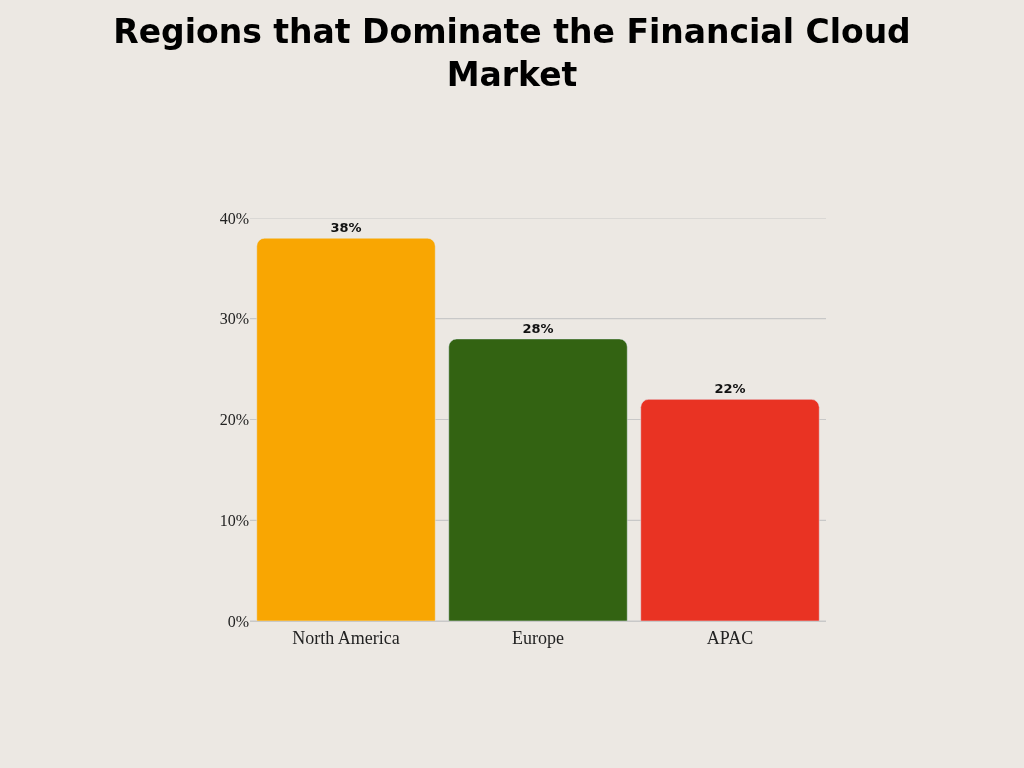 Image resolution: width=1024 pixels, height=768 pixels. What do you see at coordinates (512, 53) in the screenshot?
I see `chart-title: Regions that Dominate the Financial Cloud Market` at bounding box center [512, 53].